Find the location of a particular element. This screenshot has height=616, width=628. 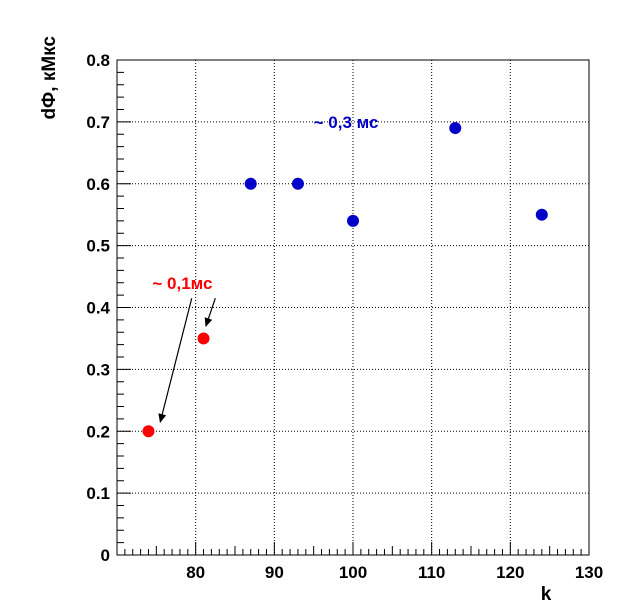

x-tick-label: 90 is located at coordinates (274, 572).